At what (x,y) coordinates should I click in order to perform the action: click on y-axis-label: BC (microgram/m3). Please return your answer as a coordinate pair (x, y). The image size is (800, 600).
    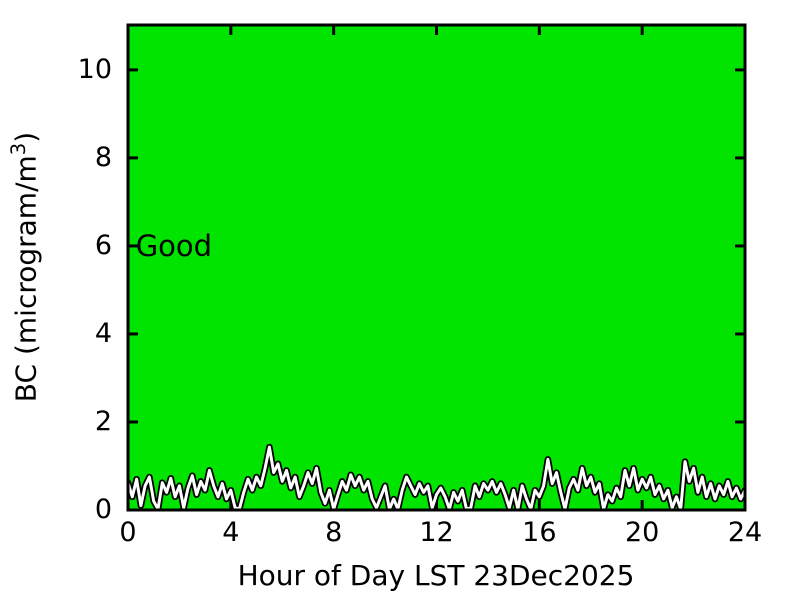
    Looking at the image, I should click on (25, 267).